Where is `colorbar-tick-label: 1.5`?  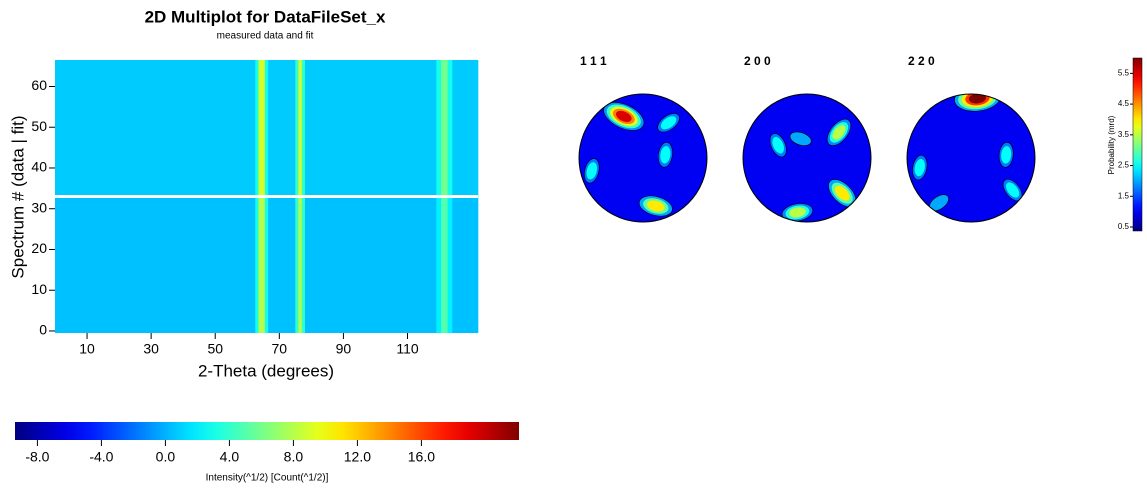
colorbar-tick-label: 1.5 is located at coordinates (1124, 195).